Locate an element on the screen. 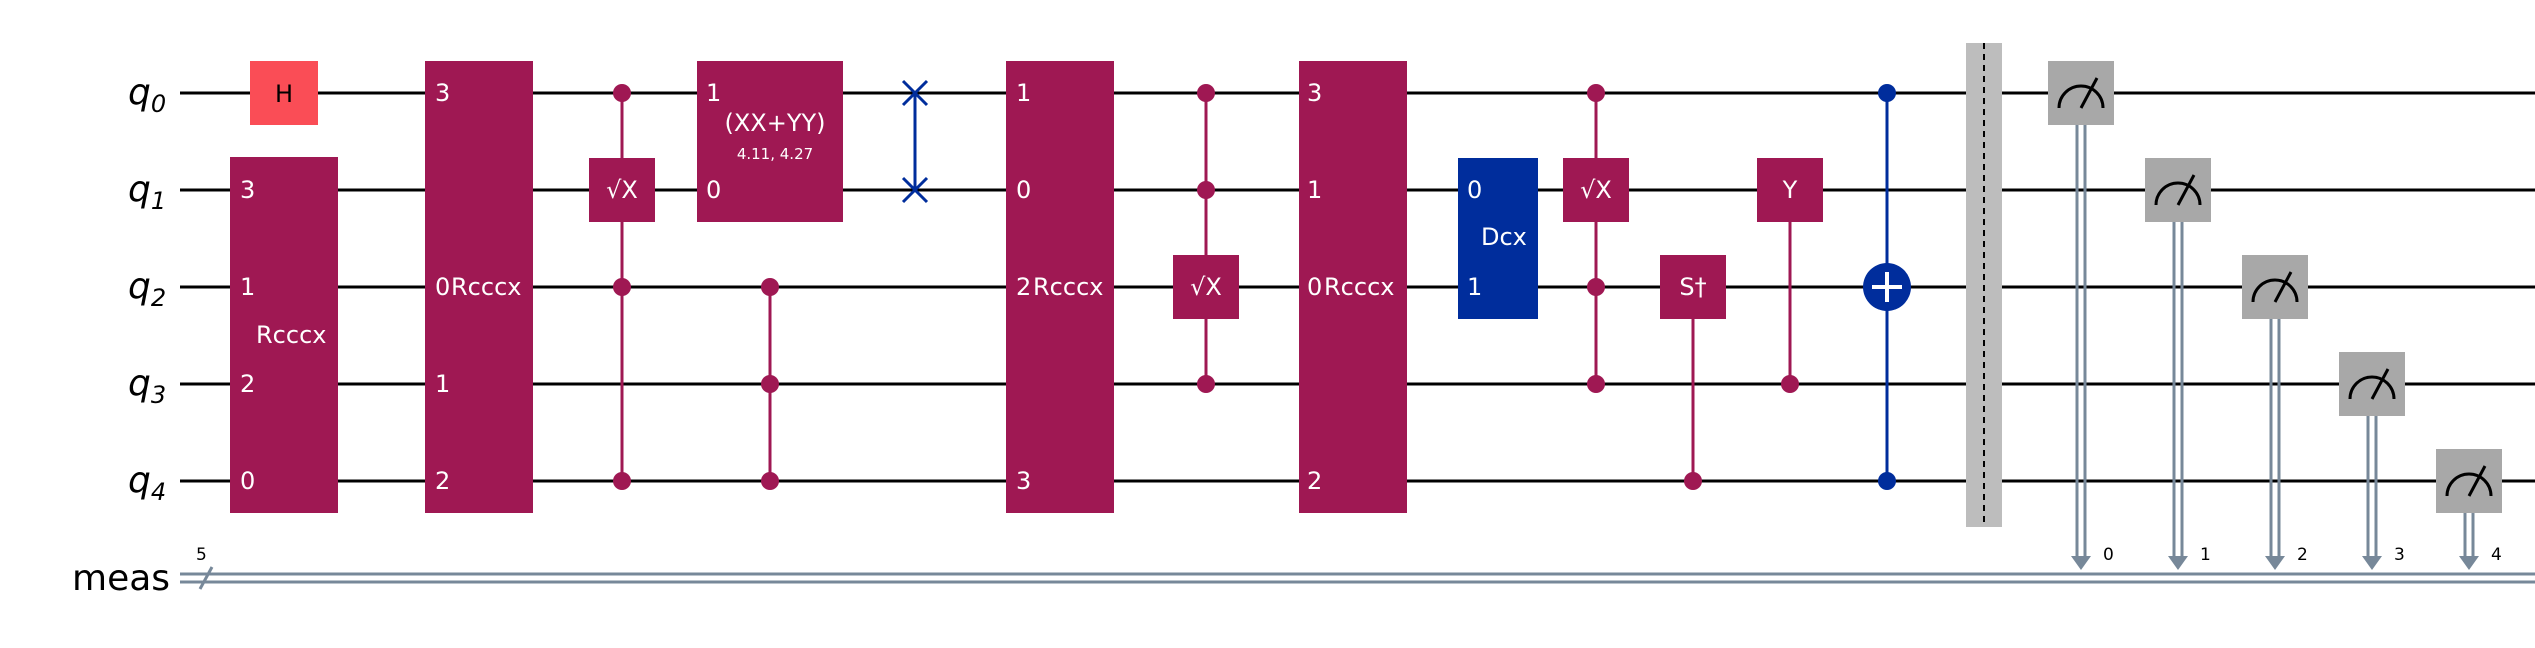 The height and width of the screenshot is (648, 2535). barrier is located at coordinates (1984, 285).